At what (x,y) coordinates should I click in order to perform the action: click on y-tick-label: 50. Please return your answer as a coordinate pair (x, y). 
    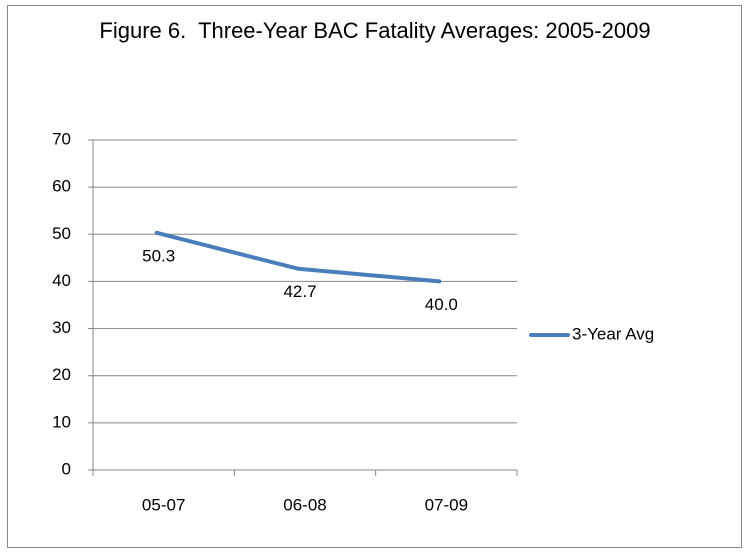
    Looking at the image, I should click on (61, 233).